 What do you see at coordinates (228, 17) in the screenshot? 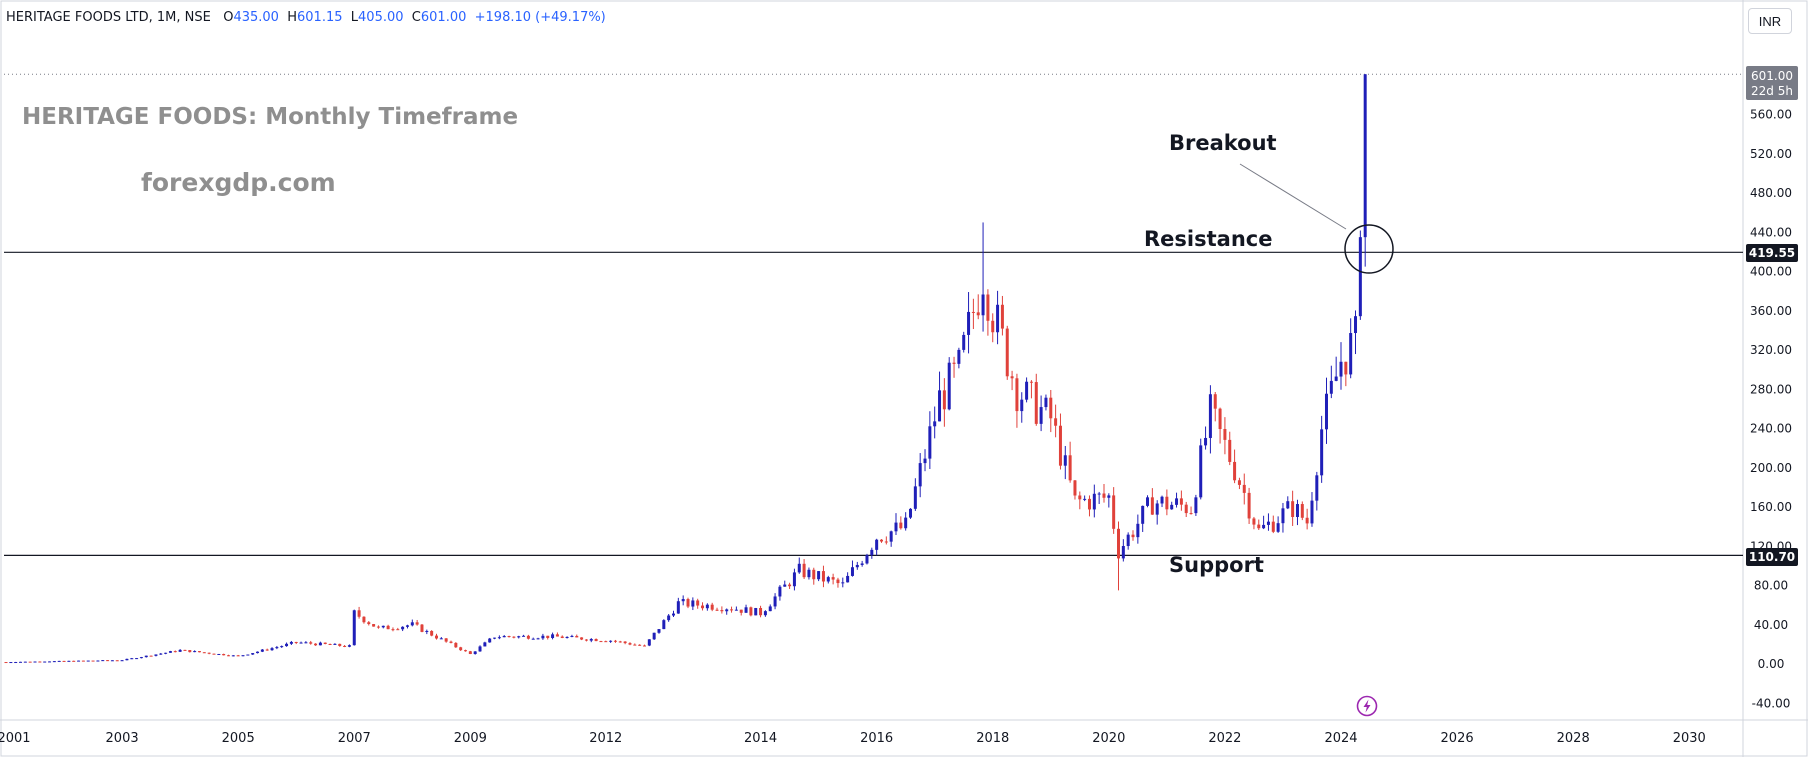
I see `open-label: O` at bounding box center [228, 17].